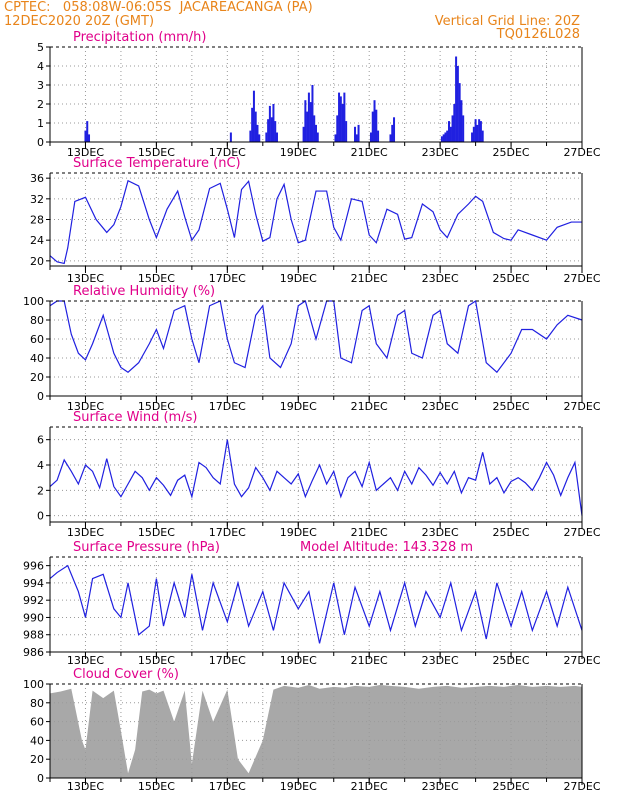  Describe the element at coordinates (158, 7) in the screenshot. I see `header-station-line: CPTEC: 058:08W-06:05S JACAREACANGA (PA)` at that location.